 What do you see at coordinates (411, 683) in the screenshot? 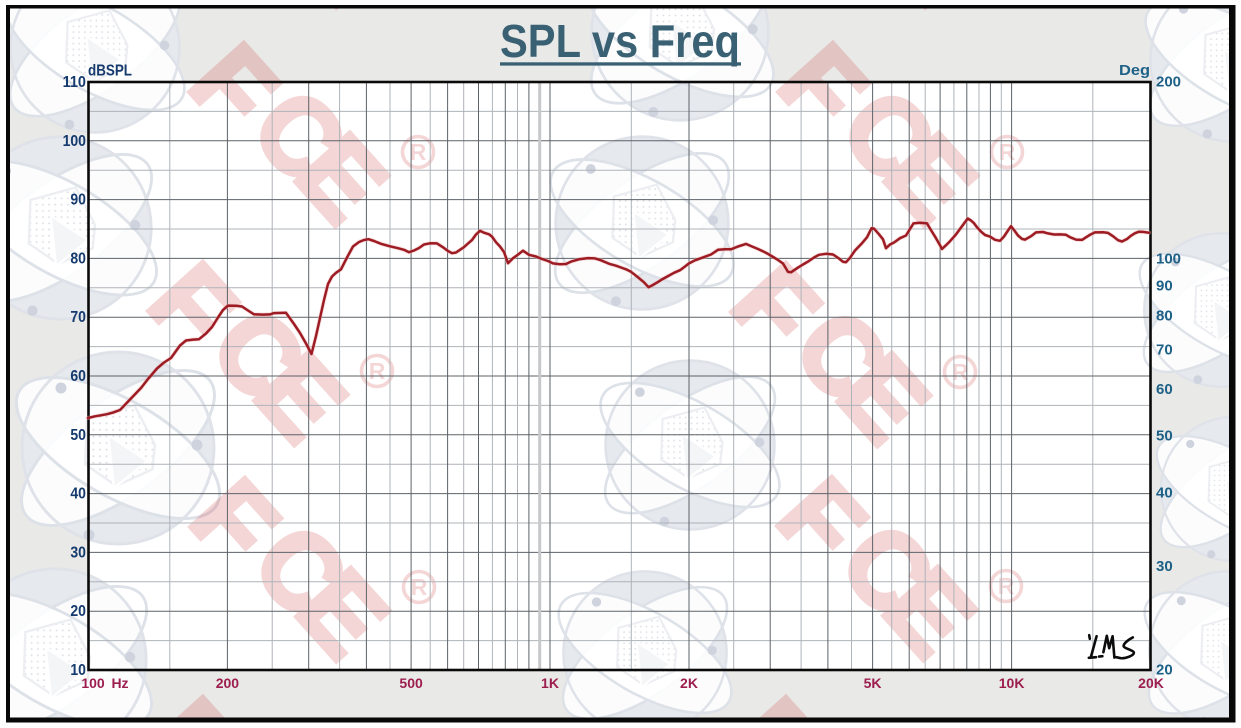
I see `svg-text: 500` at bounding box center [411, 683].